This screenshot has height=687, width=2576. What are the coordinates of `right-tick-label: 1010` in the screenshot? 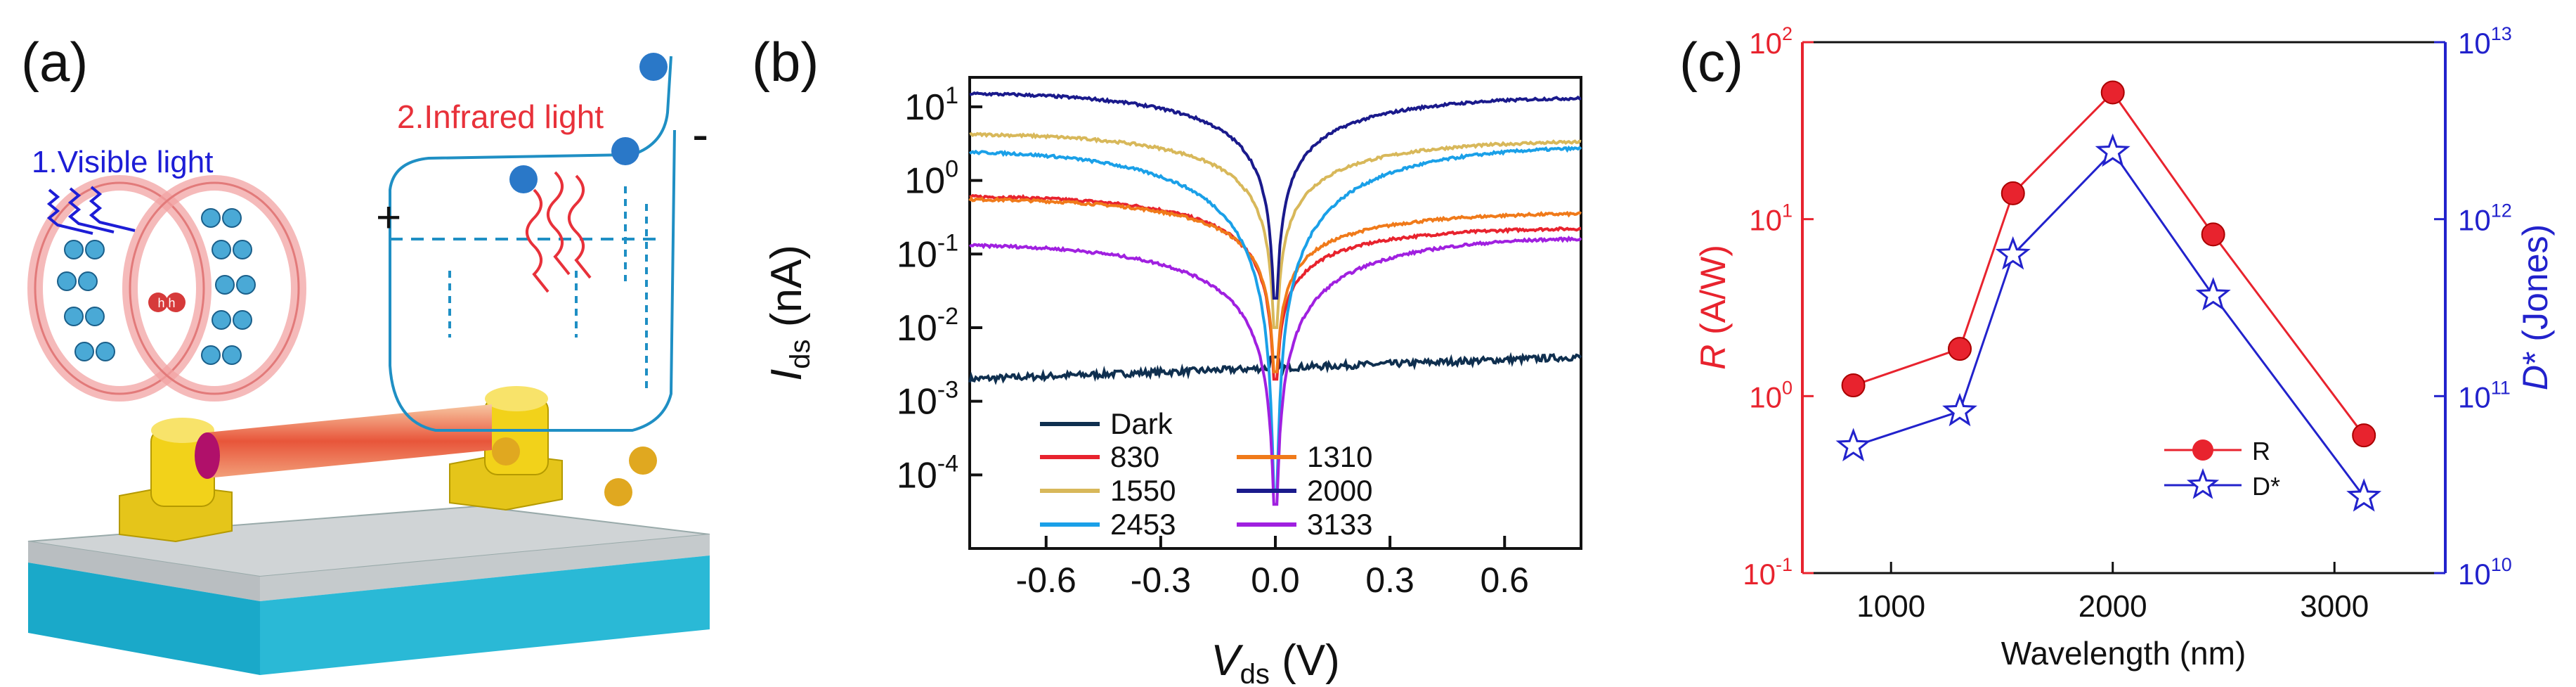 It's located at (2485, 572).